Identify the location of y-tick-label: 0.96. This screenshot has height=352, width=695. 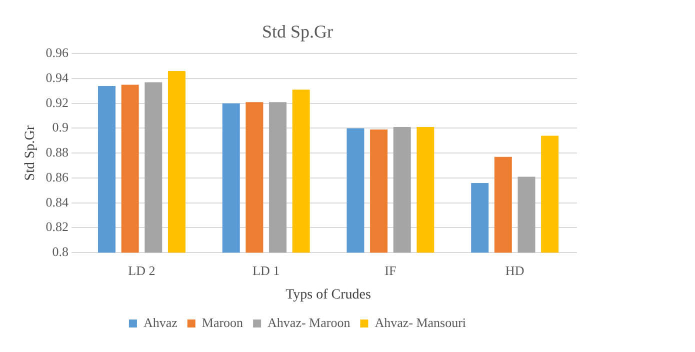
(58, 52).